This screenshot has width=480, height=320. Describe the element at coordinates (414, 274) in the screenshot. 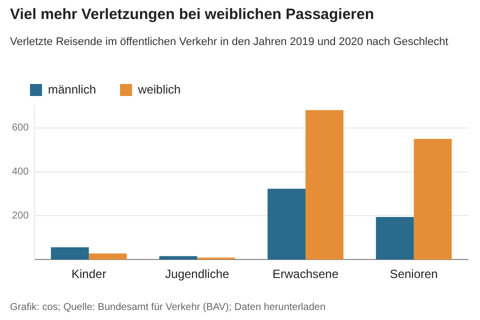

I see `x-tick-label: Senioren` at that location.